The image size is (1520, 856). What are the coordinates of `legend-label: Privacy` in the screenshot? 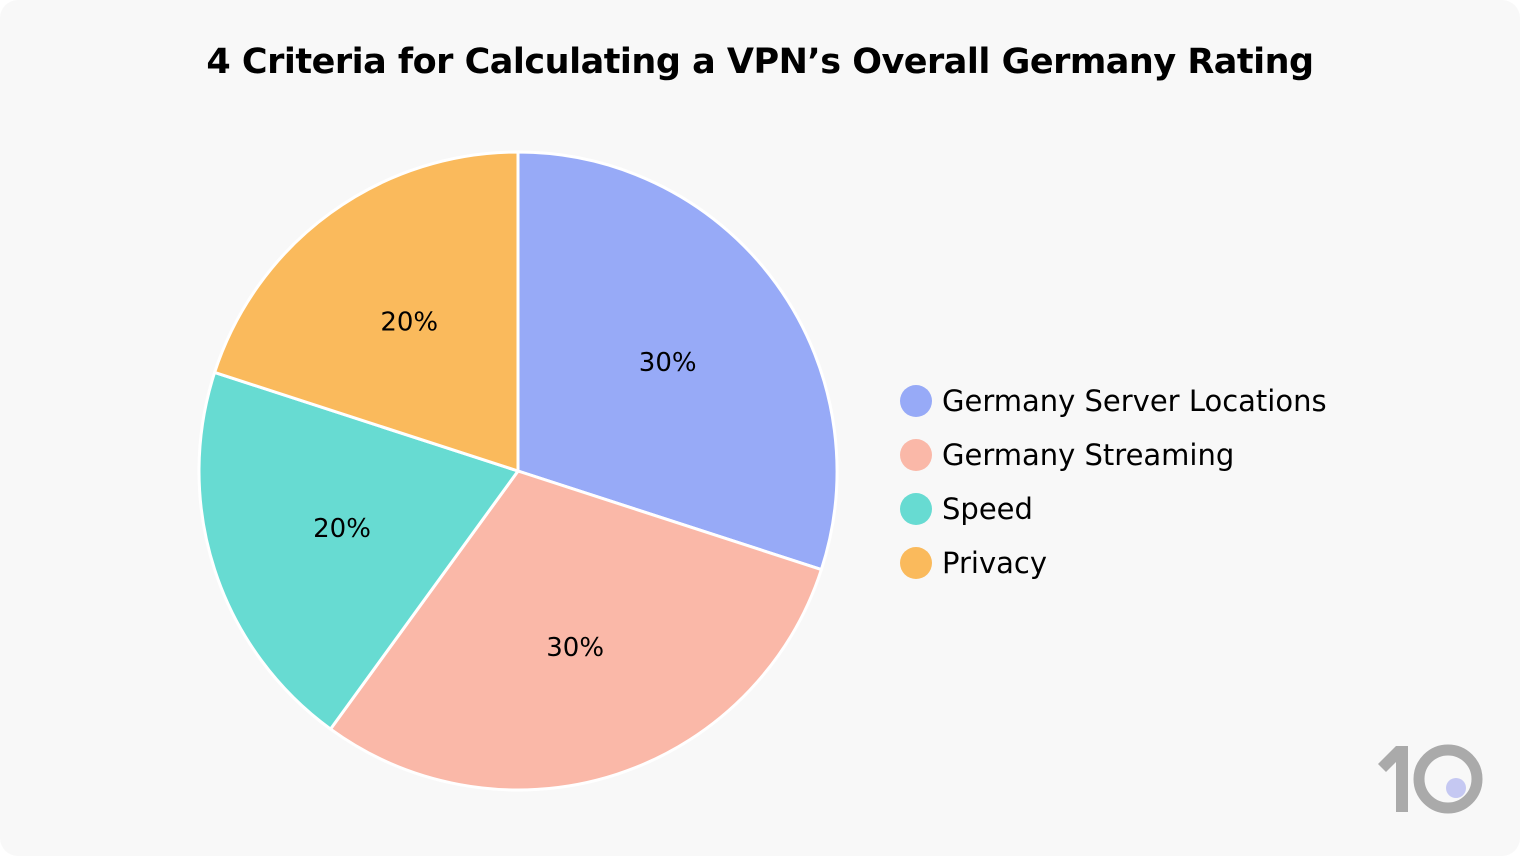 It's located at (994, 563).